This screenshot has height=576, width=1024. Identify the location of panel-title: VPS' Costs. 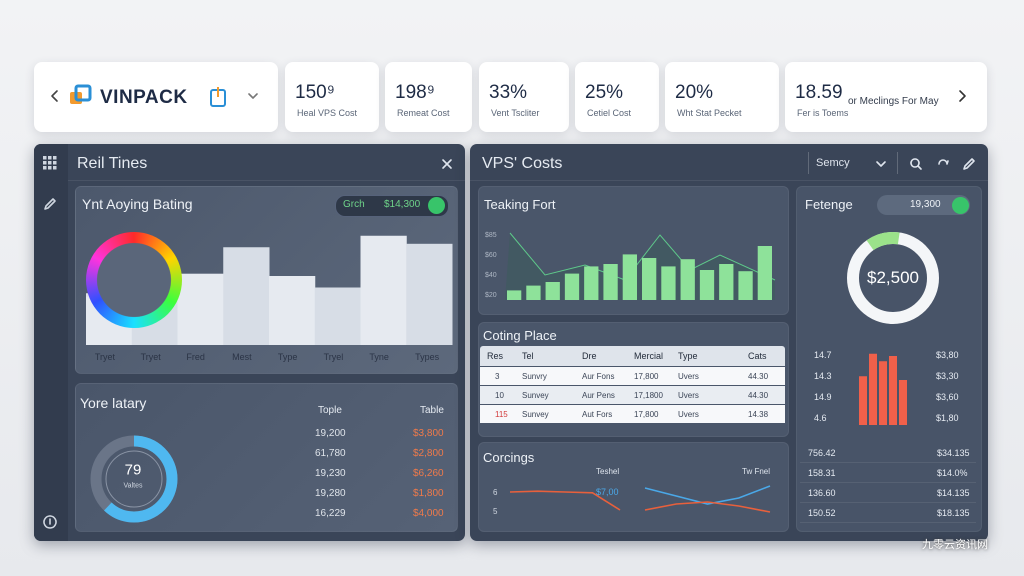
(522, 163).